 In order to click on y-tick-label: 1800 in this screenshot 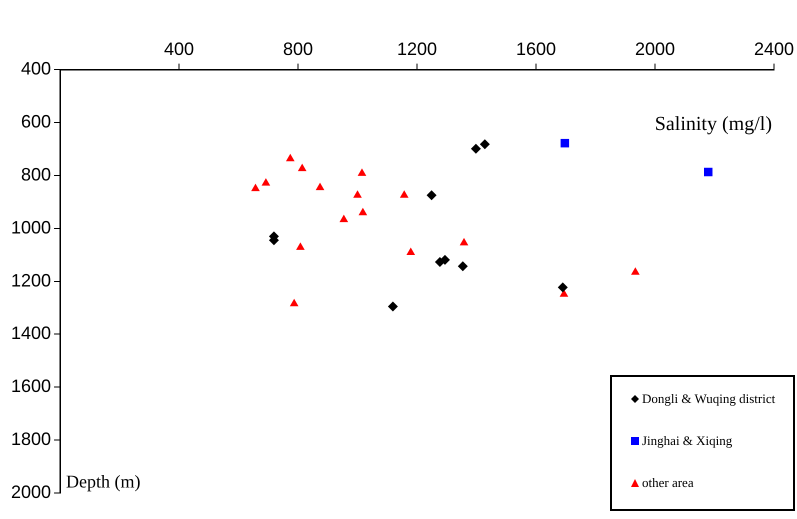, I will do `click(31, 439)`.